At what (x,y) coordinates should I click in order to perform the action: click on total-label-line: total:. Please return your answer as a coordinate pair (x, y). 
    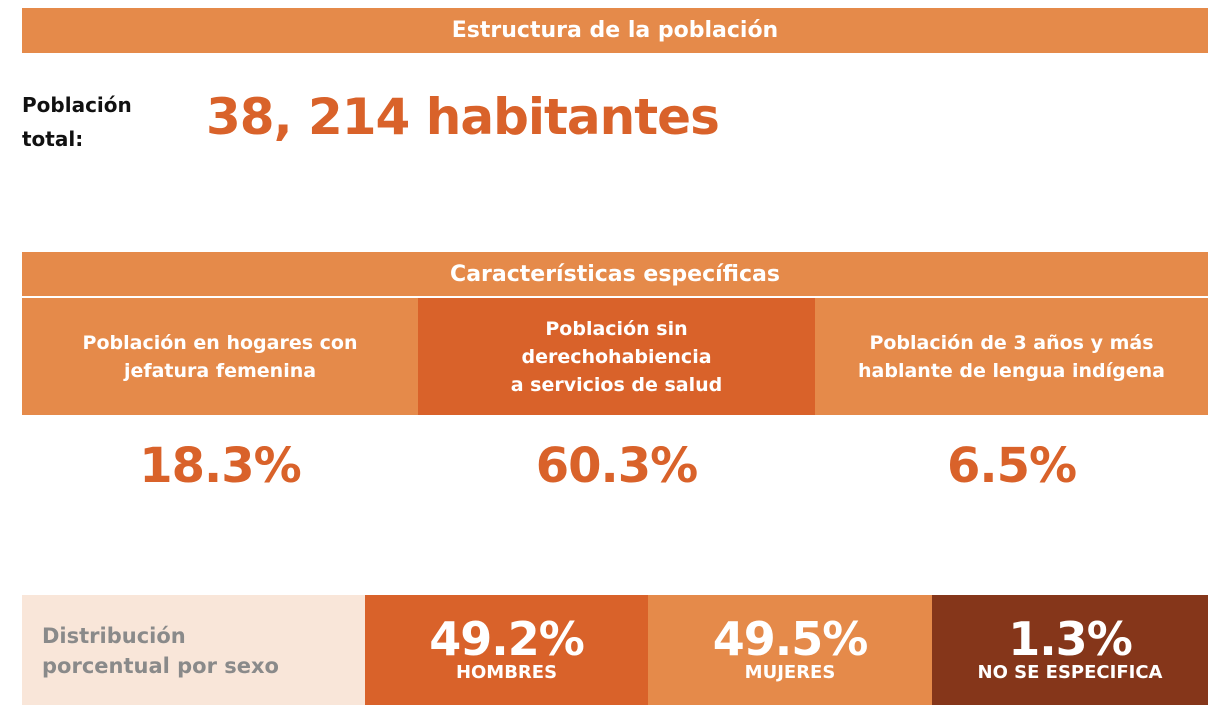
    Looking at the image, I should click on (53, 139).